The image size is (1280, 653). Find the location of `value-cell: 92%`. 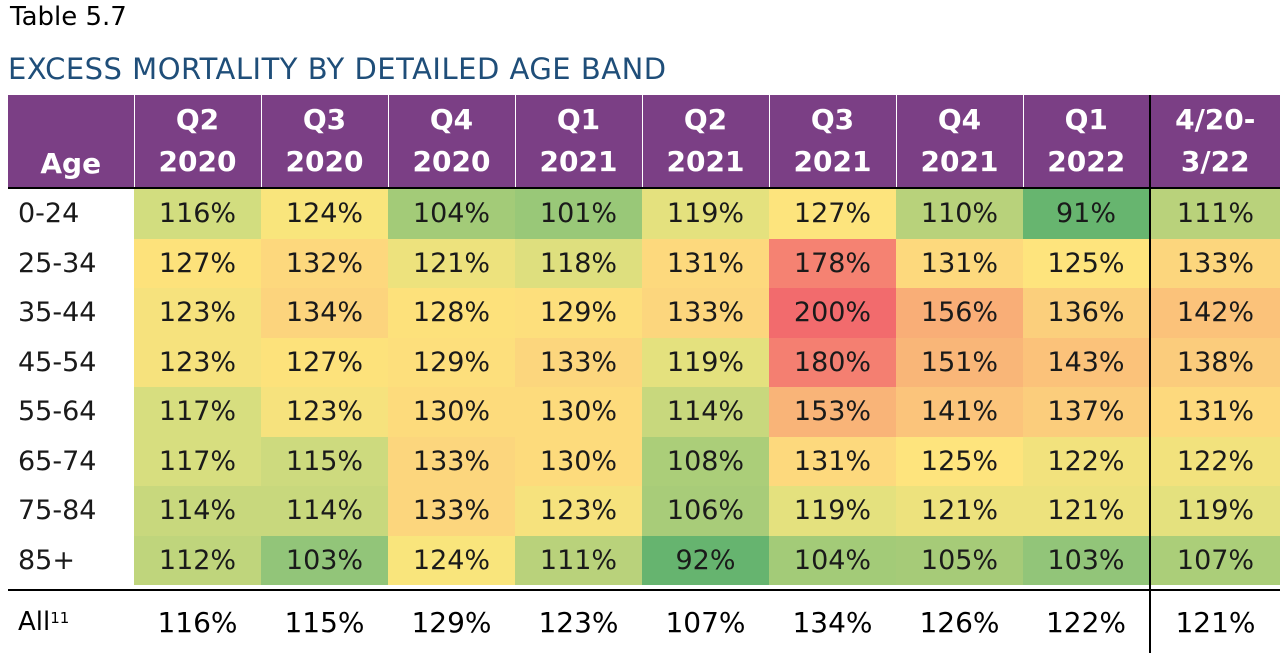

value-cell: 92% is located at coordinates (705, 560).